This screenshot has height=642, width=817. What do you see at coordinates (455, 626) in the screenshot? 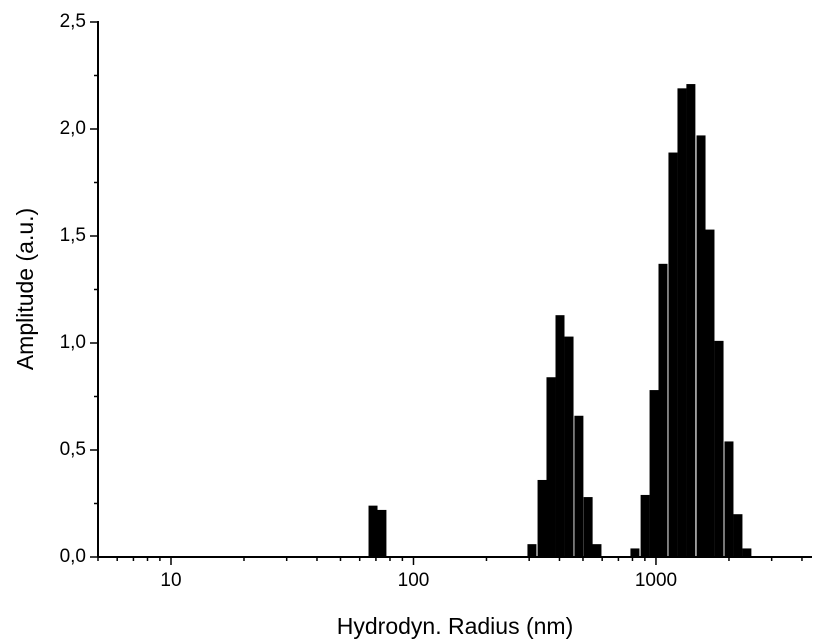
I see `x-axis-label: Hydrodyn. Radius (nm)` at bounding box center [455, 626].